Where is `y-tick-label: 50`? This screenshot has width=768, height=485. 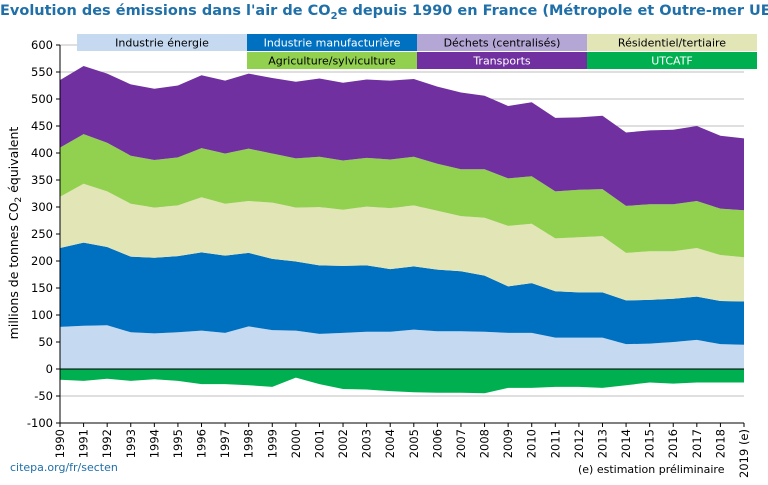 y-tick-label: 50 is located at coordinates (45, 342).